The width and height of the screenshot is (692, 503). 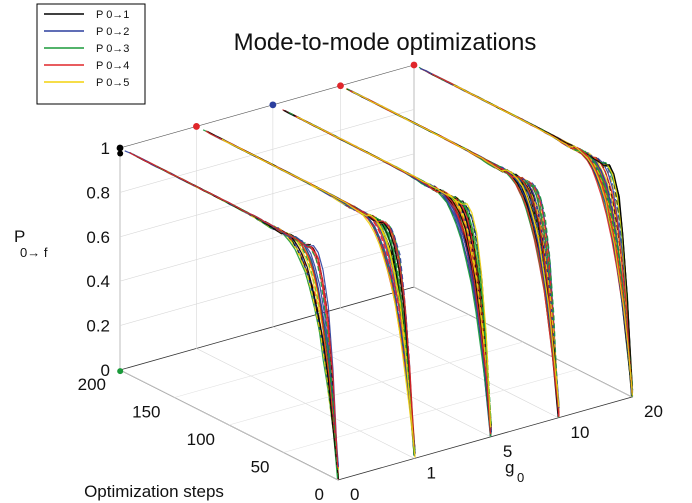 I want to click on z-tick-label: 0.4, so click(x=98, y=281).